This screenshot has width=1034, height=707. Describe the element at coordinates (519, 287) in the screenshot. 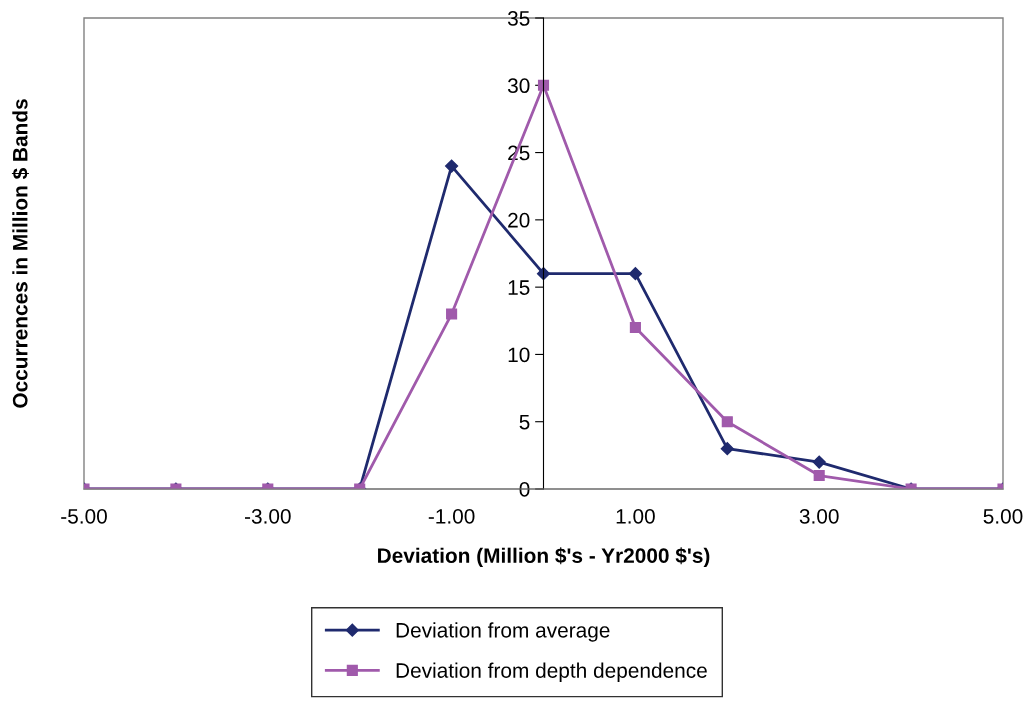

I see `y-tick-label: 15` at that location.